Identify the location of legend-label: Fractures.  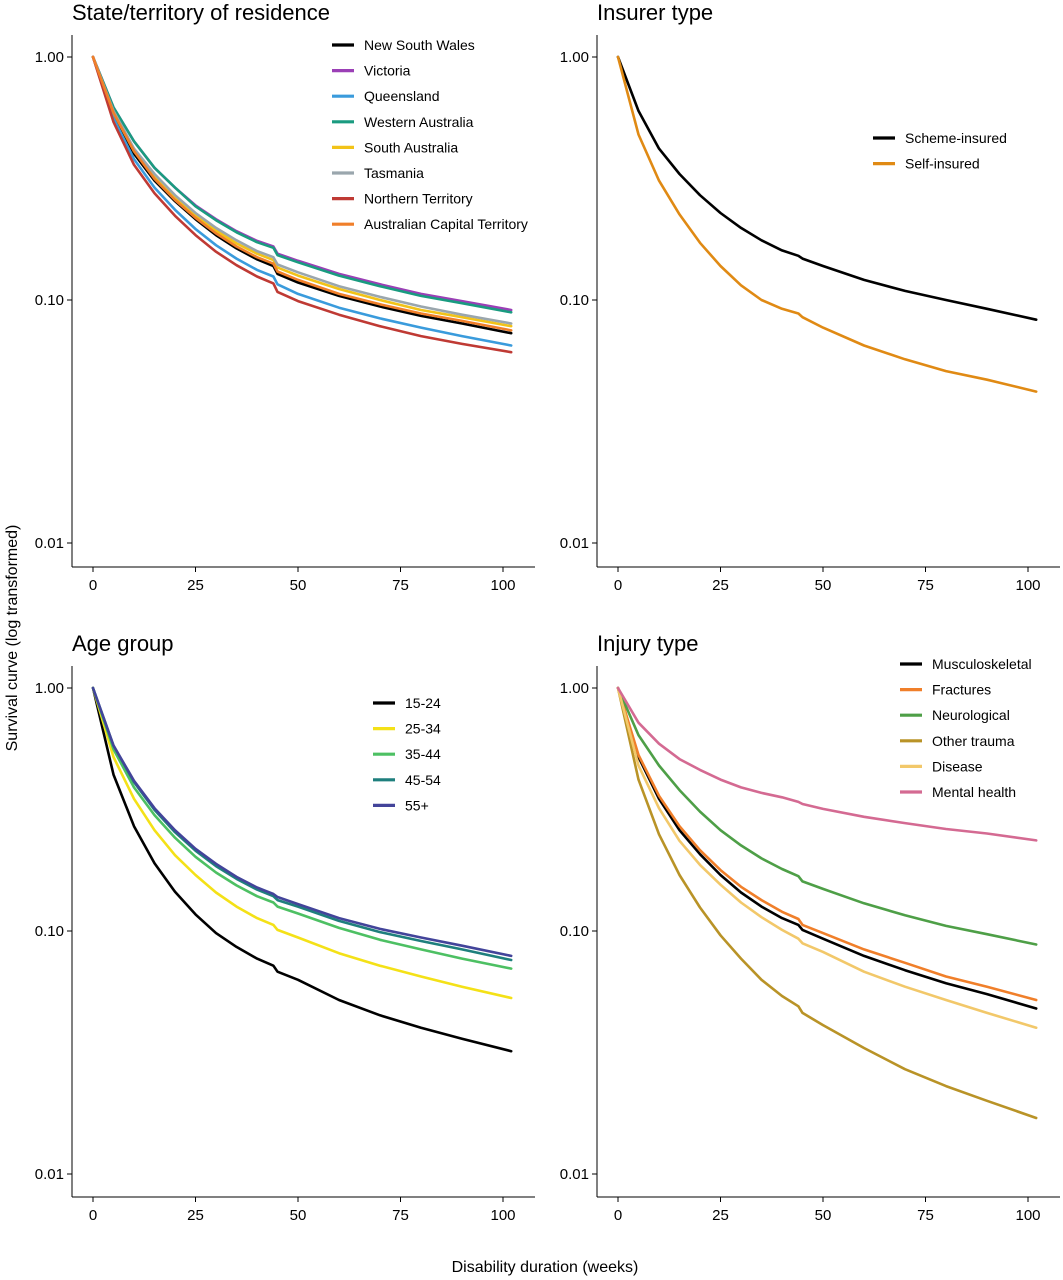
(961, 690).